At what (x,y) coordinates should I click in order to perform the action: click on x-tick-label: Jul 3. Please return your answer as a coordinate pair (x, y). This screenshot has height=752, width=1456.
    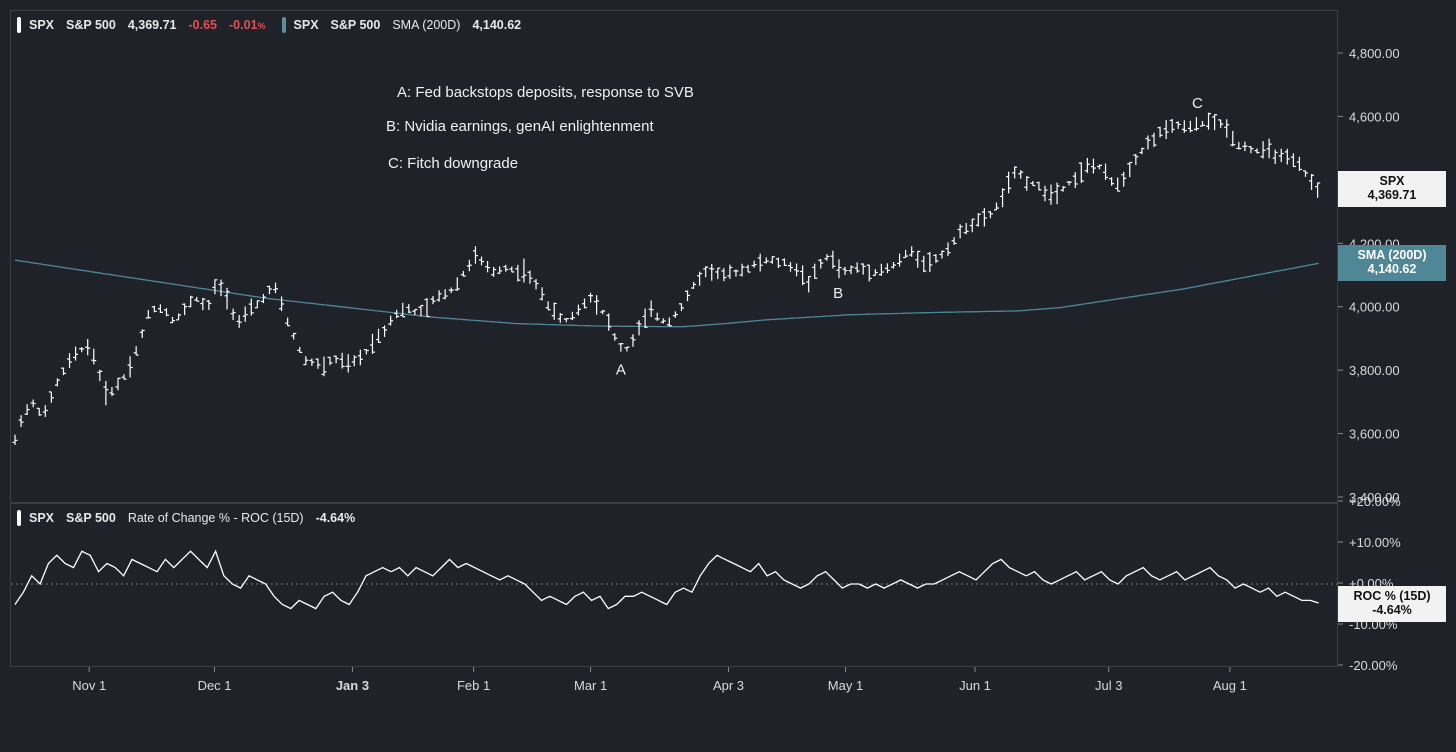
    Looking at the image, I should click on (1108, 685).